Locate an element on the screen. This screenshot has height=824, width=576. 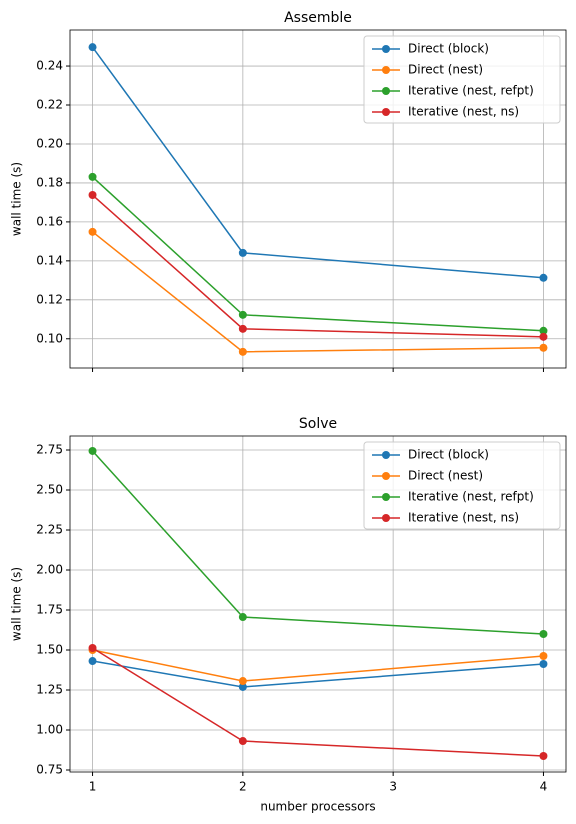
y-tick-label: 0.16 is located at coordinates (49, 221).